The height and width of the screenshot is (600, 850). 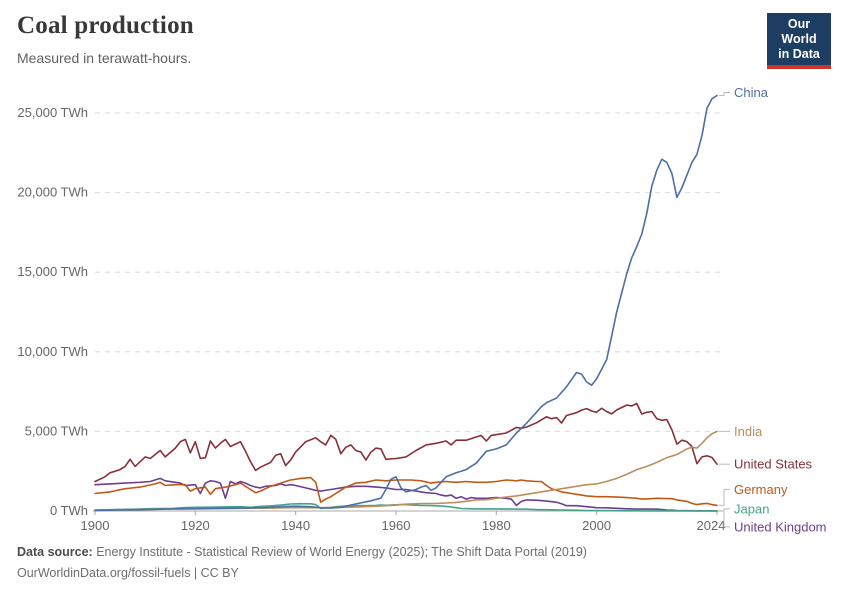 I want to click on legend-connector-germany, so click(x=724, y=497).